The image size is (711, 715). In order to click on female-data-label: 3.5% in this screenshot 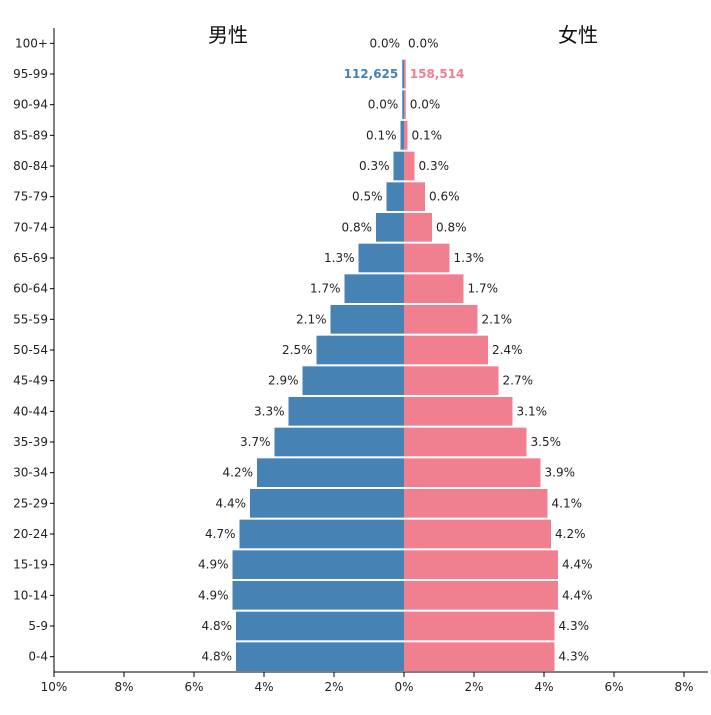, I will do `click(546, 442)`.